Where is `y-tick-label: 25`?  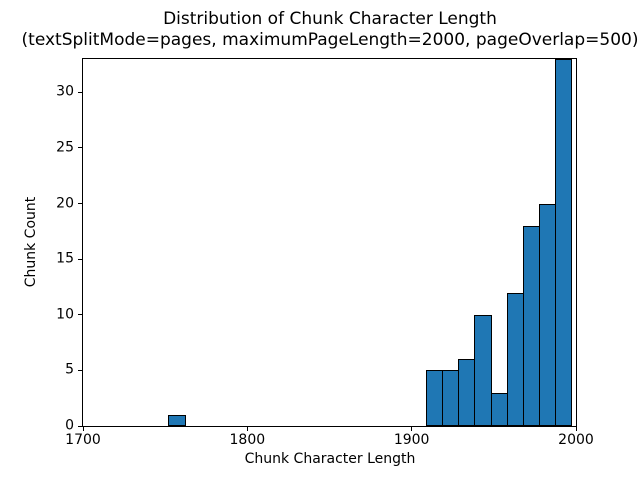
y-tick-label: 25 is located at coordinates (65, 147).